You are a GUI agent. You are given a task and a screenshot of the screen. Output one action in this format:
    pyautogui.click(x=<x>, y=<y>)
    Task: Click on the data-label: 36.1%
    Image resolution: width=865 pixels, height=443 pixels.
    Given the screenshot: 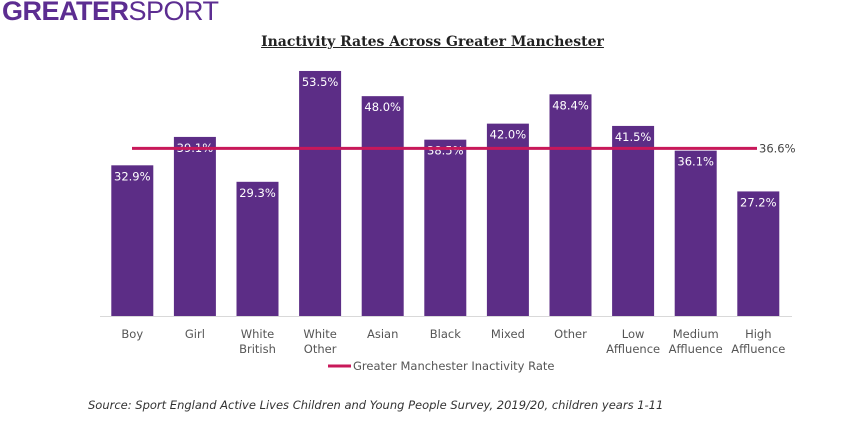 What is the action you would take?
    pyautogui.click(x=695, y=162)
    